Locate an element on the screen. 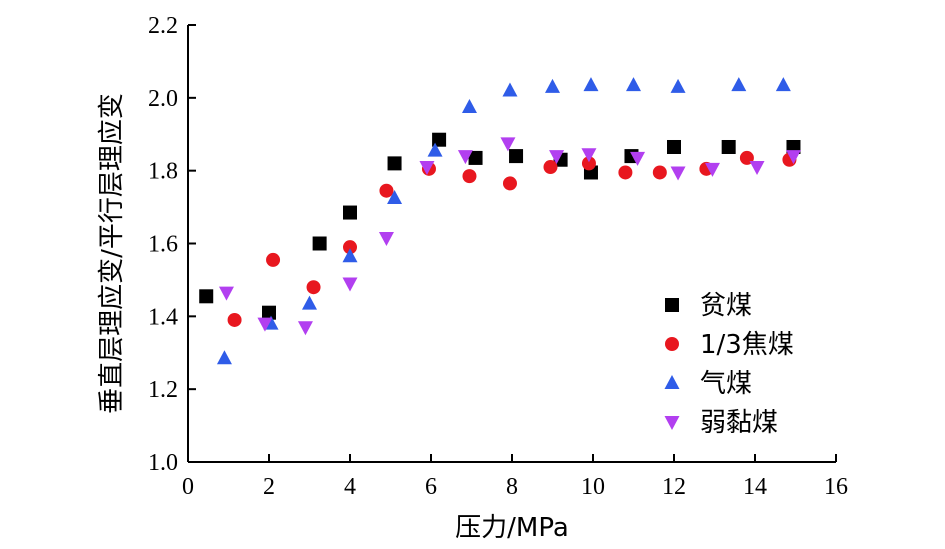 Image resolution: width=945 pixels, height=549 pixels. legend-item: 贫煤 is located at coordinates (708, 306).